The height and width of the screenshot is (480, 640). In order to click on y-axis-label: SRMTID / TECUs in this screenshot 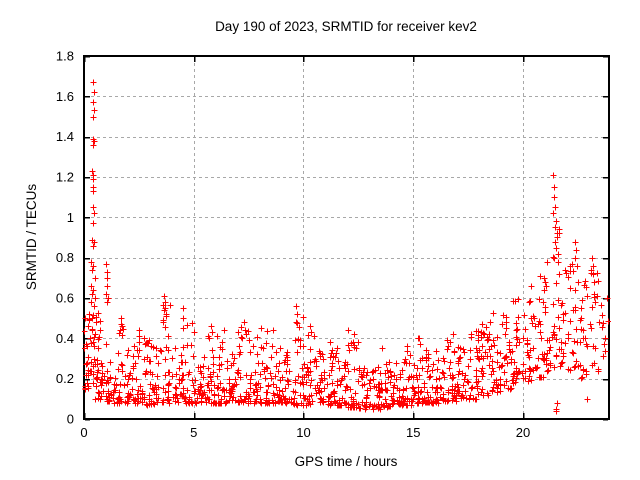, I will do `click(31, 237)`.